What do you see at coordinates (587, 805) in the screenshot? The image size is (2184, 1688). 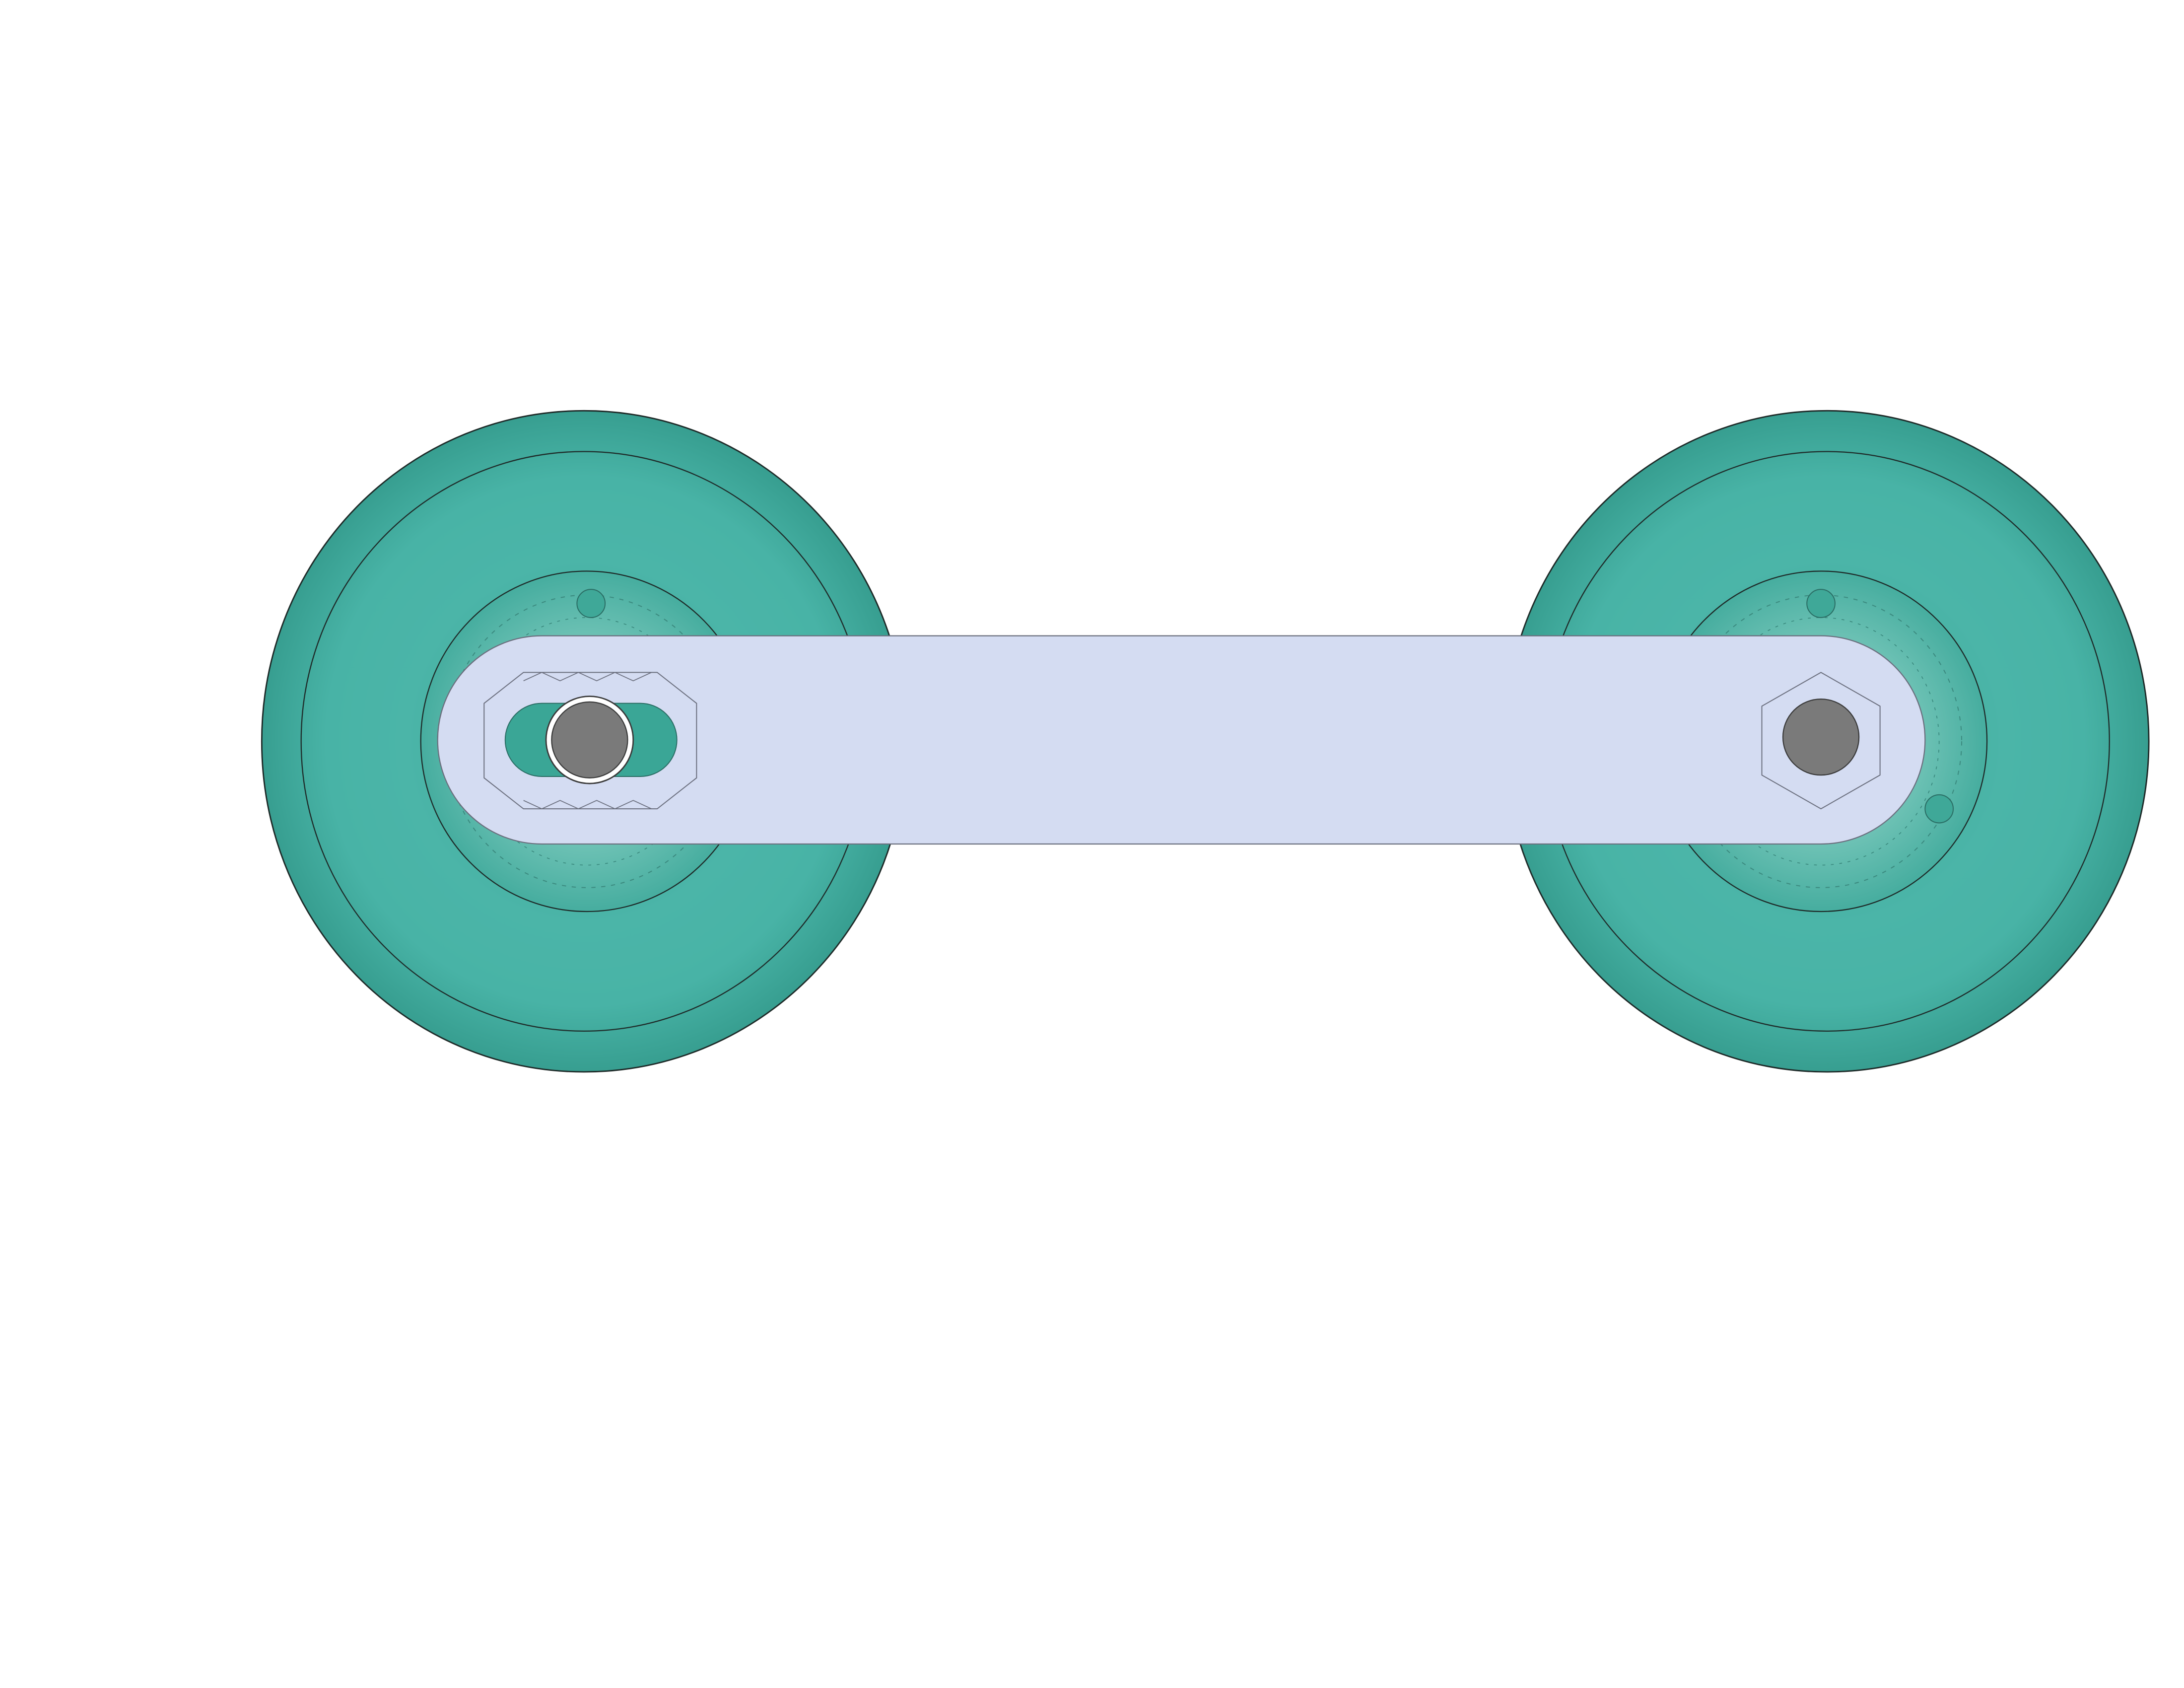 I see `left-serration-bottom` at bounding box center [587, 805].